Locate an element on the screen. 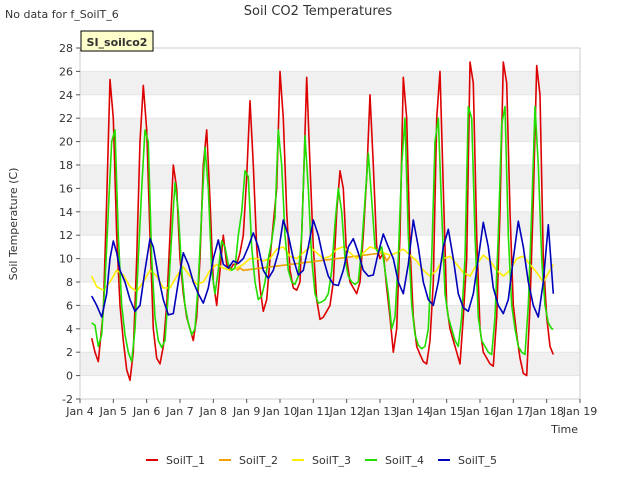 This screenshot has width=640, height=480. x-tick-label: Jan 7 is located at coordinates (179, 411).